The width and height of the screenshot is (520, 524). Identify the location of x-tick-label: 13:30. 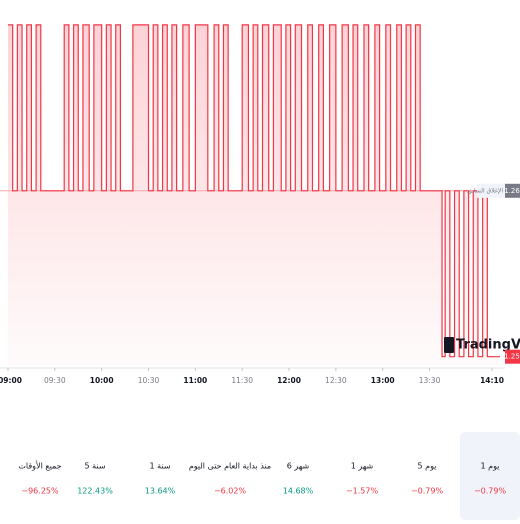
(430, 380).